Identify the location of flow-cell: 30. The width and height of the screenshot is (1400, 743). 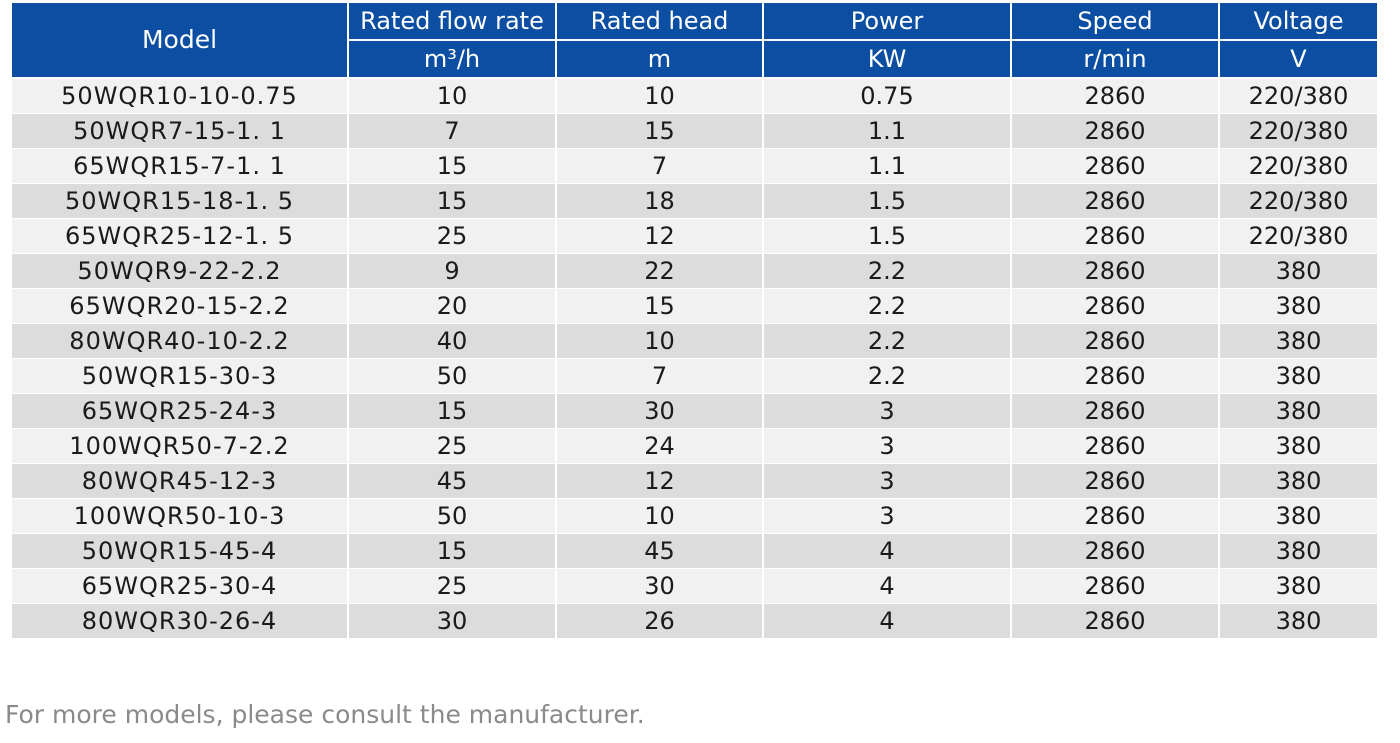
(452, 621).